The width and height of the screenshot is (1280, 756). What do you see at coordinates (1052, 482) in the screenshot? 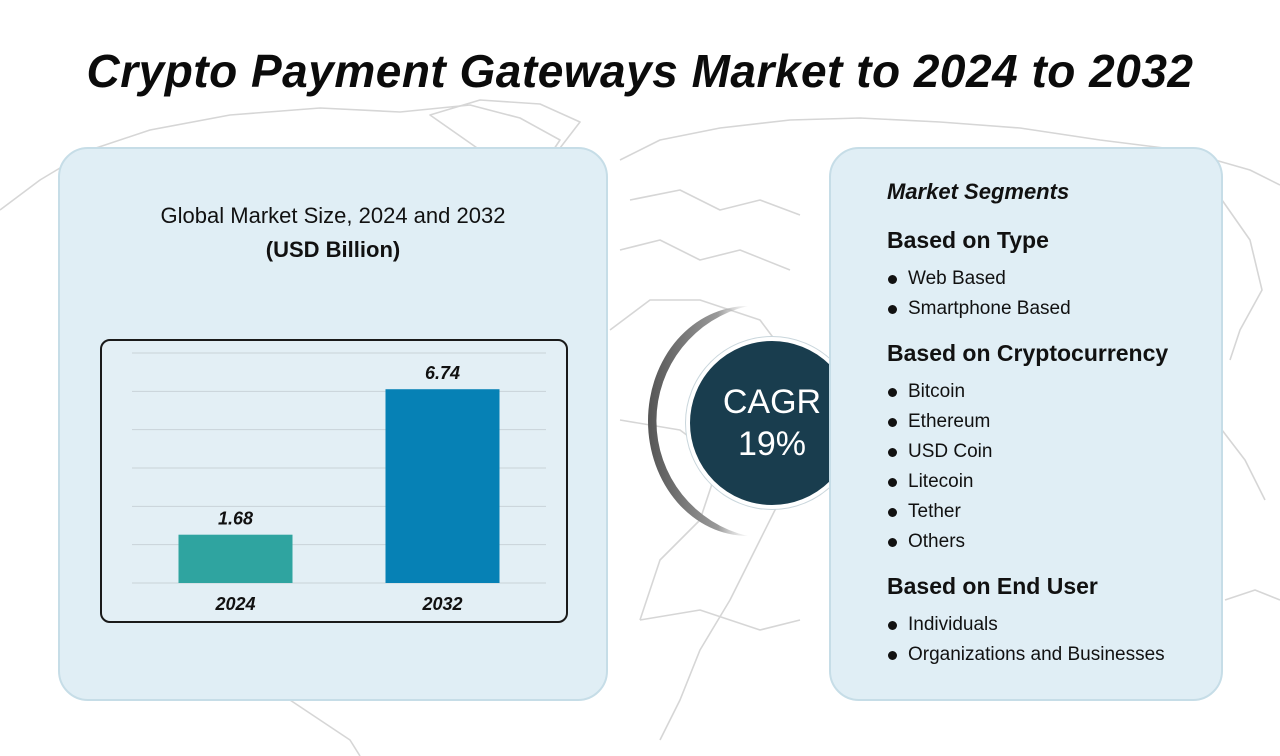
I see `segment-item: Litecoin` at bounding box center [1052, 482].